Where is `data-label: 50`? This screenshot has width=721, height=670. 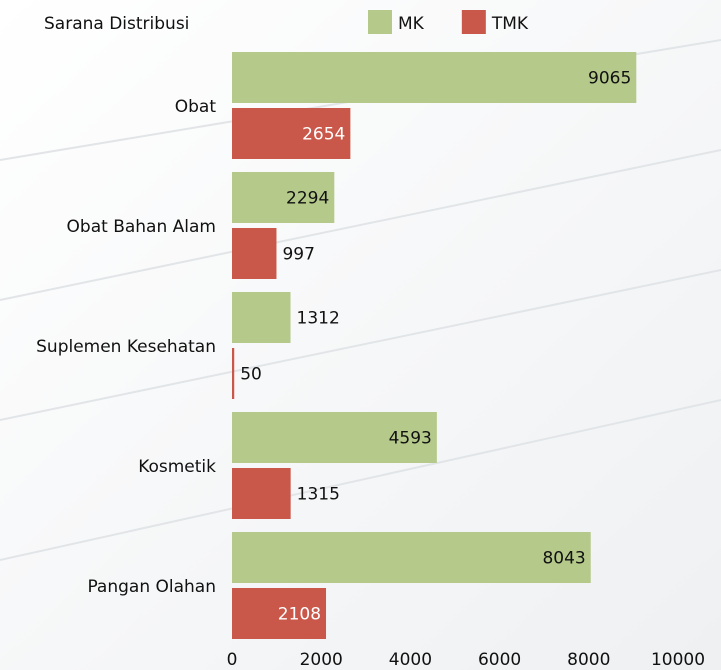 data-label: 50 is located at coordinates (251, 375).